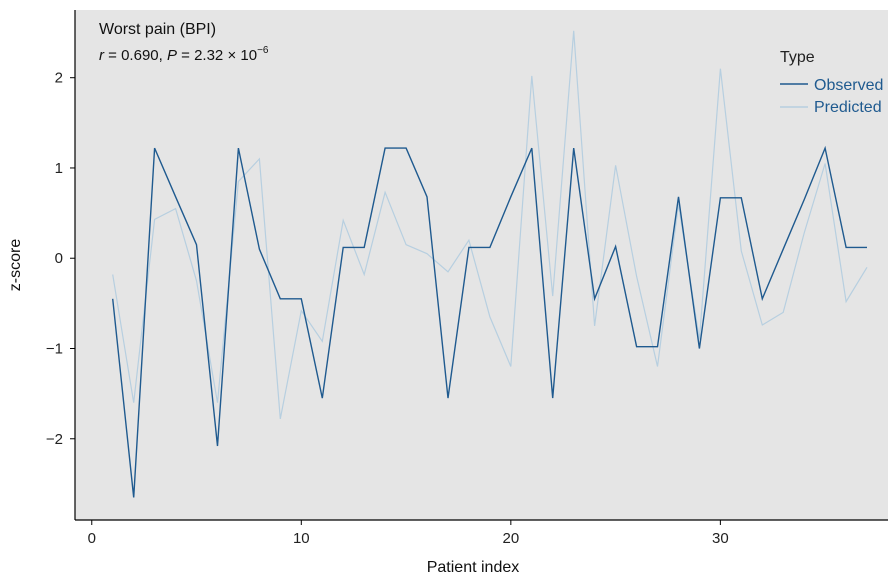 The image size is (888, 577). What do you see at coordinates (408, 533) in the screenshot?
I see `x-ticks: 0 10 20 30` at bounding box center [408, 533].